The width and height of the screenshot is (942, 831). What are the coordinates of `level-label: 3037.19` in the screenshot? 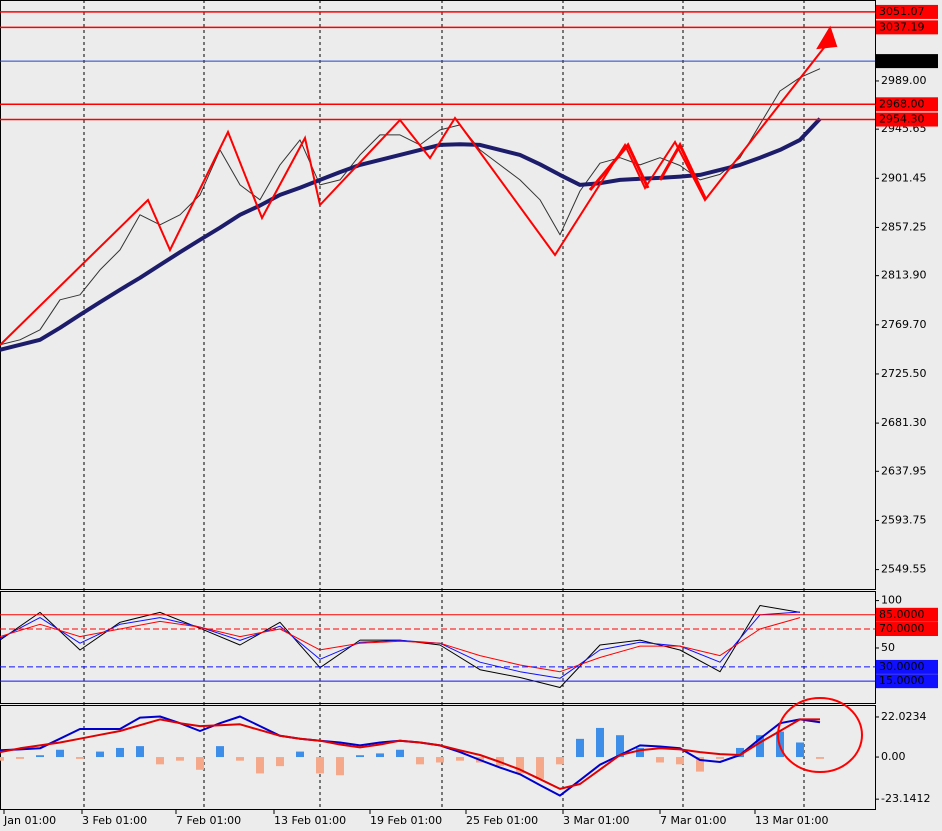 It's located at (902, 26).